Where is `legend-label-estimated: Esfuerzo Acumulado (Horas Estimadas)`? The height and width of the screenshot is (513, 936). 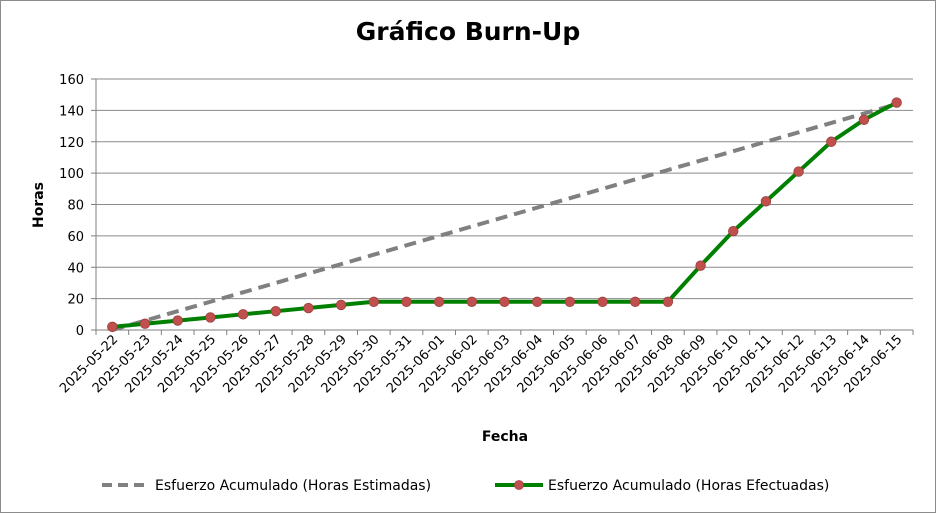 legend-label-estimated: Esfuerzo Acumulado (Horas Estimadas) is located at coordinates (293, 486).